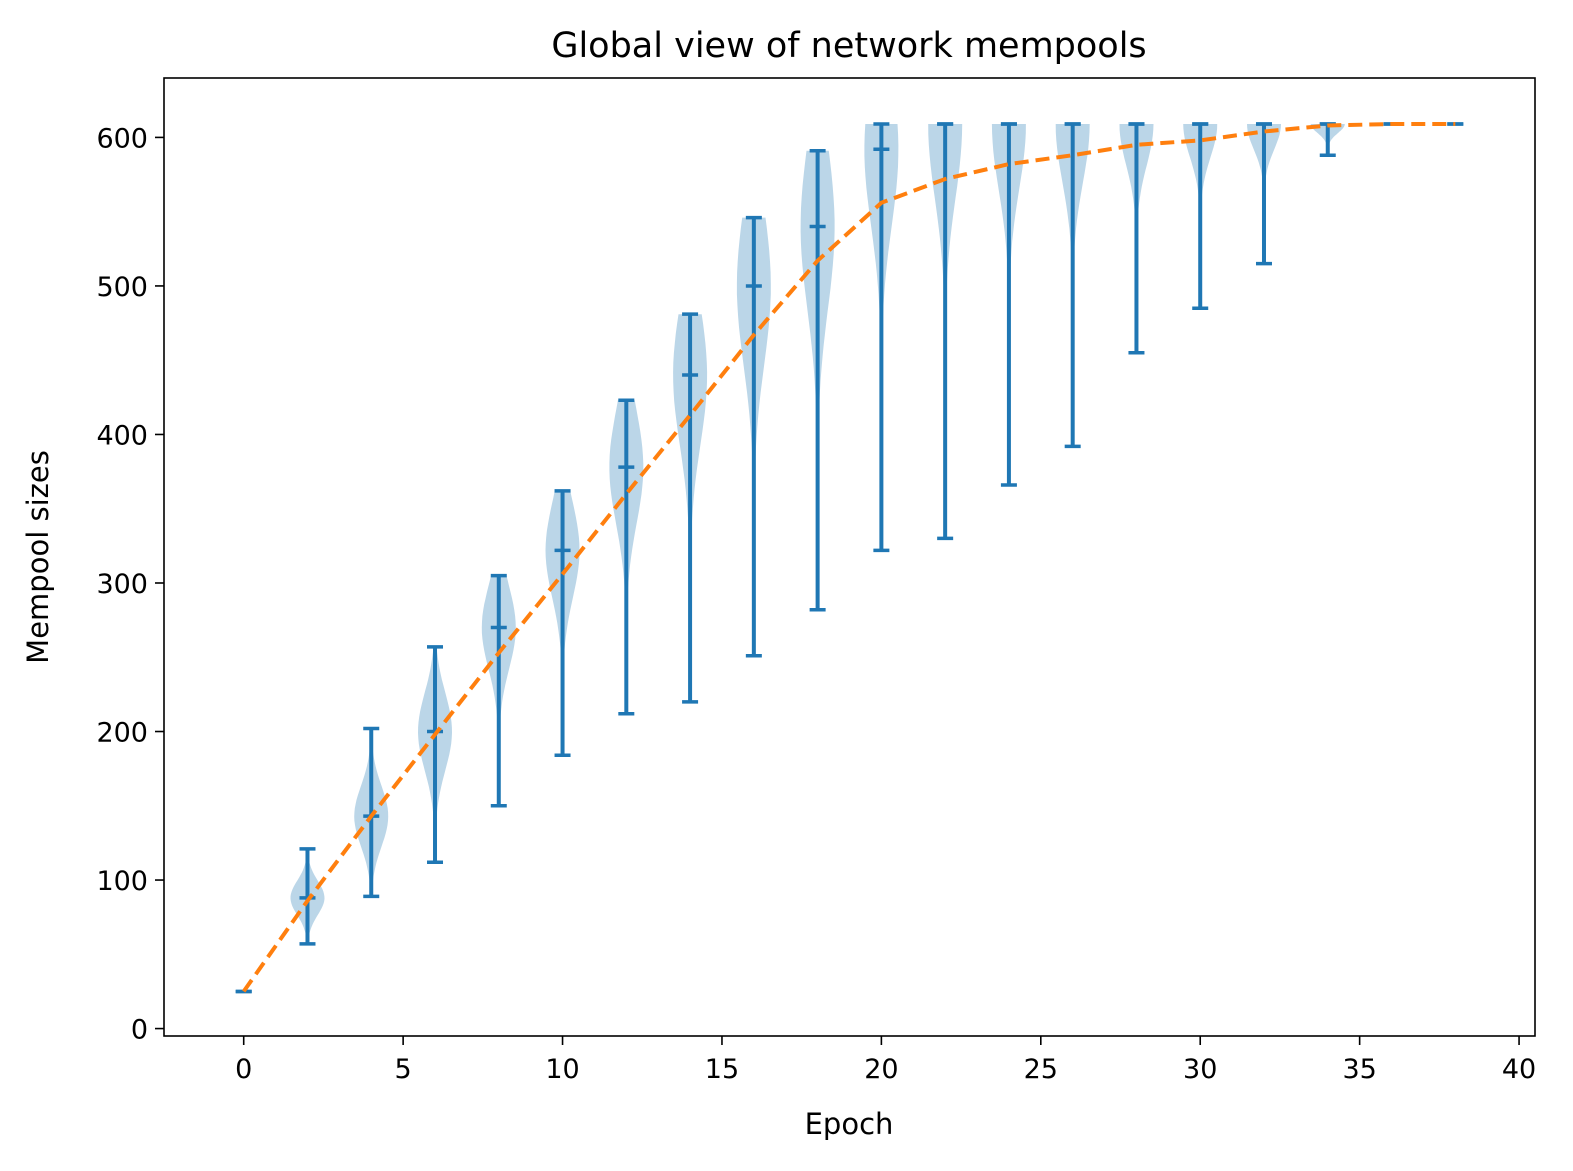 The height and width of the screenshot is (1171, 1573). I want to click on y-tick-0: 0, so click(147, 1030).